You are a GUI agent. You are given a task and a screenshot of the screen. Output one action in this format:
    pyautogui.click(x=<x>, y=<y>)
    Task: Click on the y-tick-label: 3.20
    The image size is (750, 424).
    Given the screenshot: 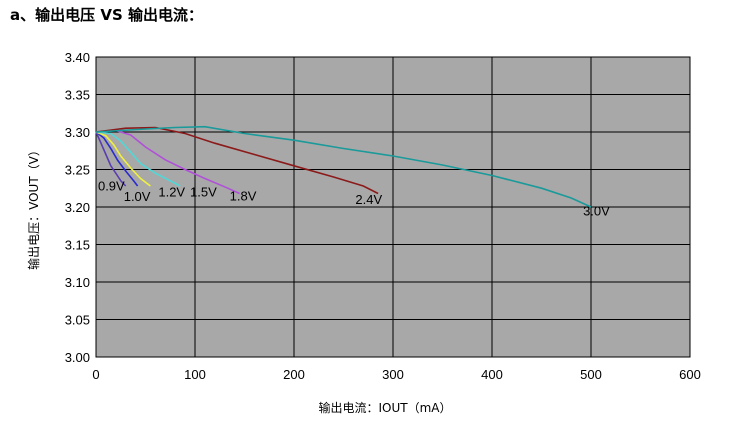 What is the action you would take?
    pyautogui.click(x=77, y=207)
    